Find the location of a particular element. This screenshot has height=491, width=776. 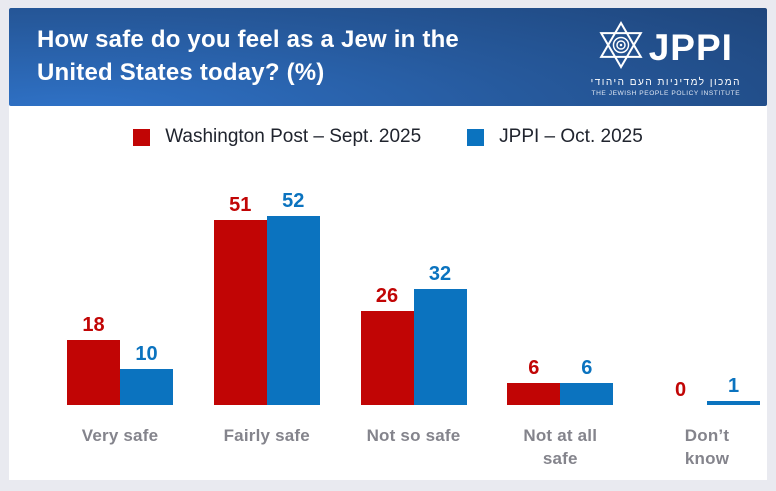

category-label: Don’t know is located at coordinates (707, 447).